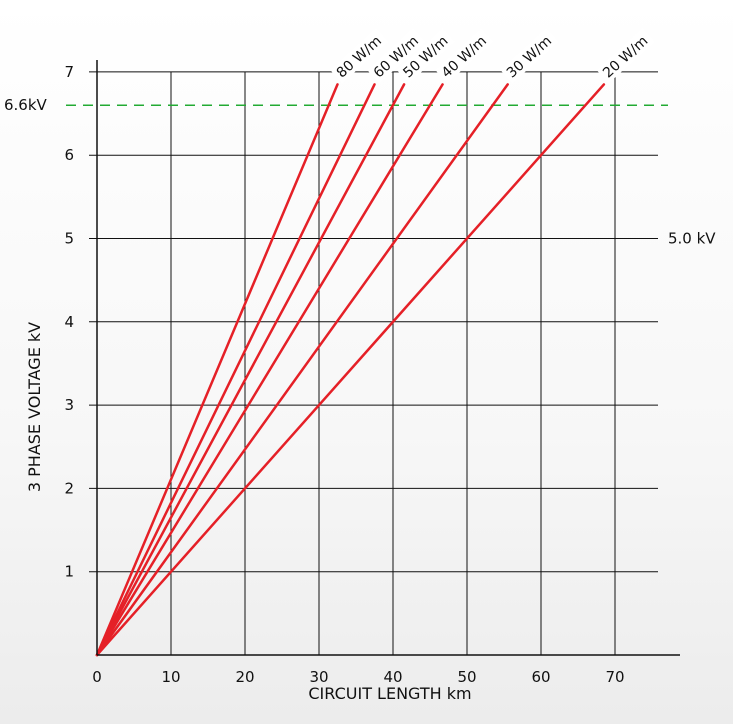 The width and height of the screenshot is (733, 724). Describe the element at coordinates (69, 155) in the screenshot. I see `y-tick-label: 6` at that location.